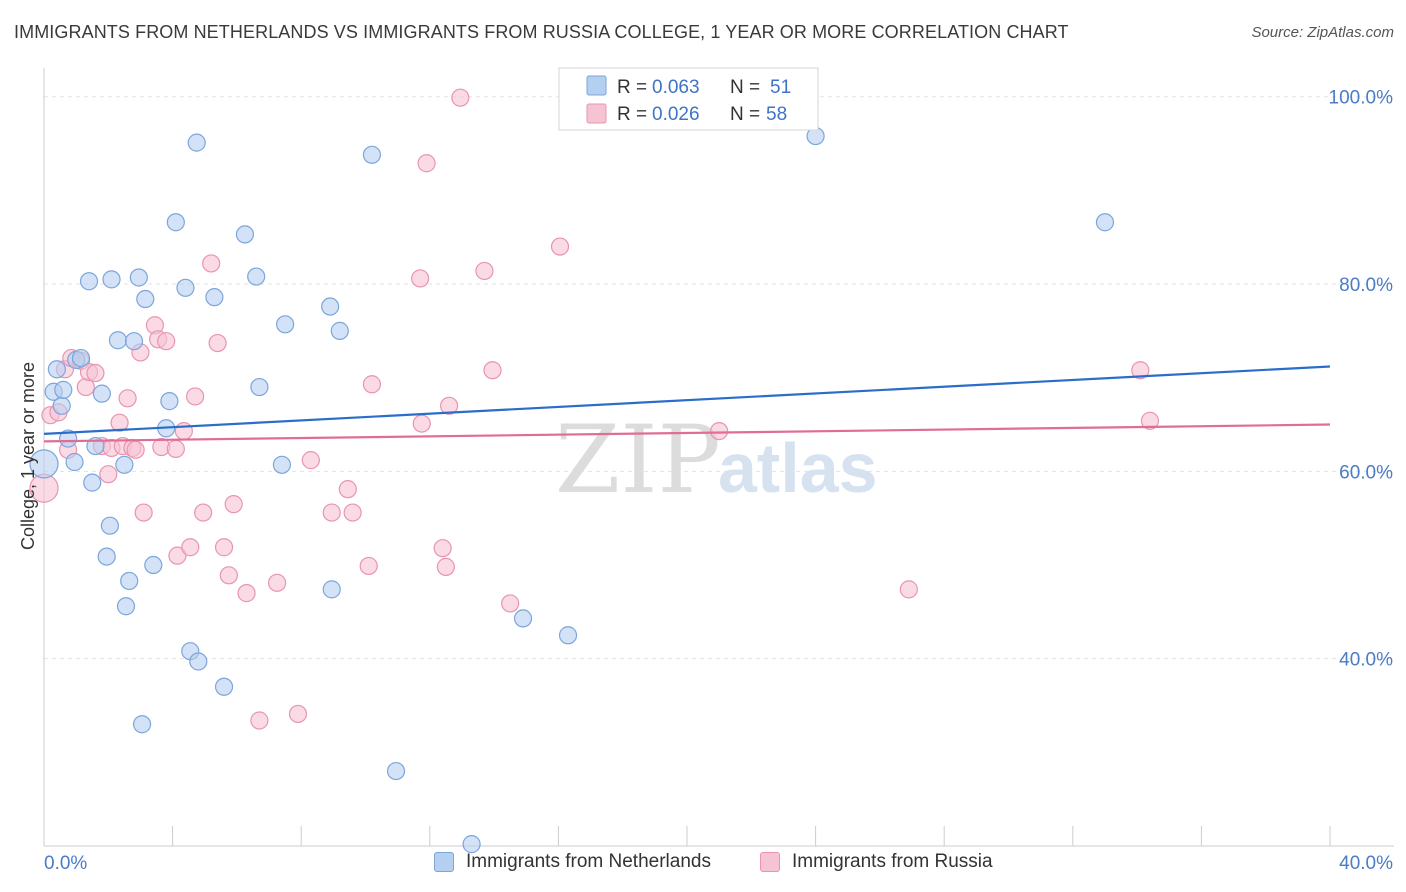 Image resolution: width=1406 pixels, height=892 pixels. I want to click on legend-russia-r-label: R =, so click(634, 114).